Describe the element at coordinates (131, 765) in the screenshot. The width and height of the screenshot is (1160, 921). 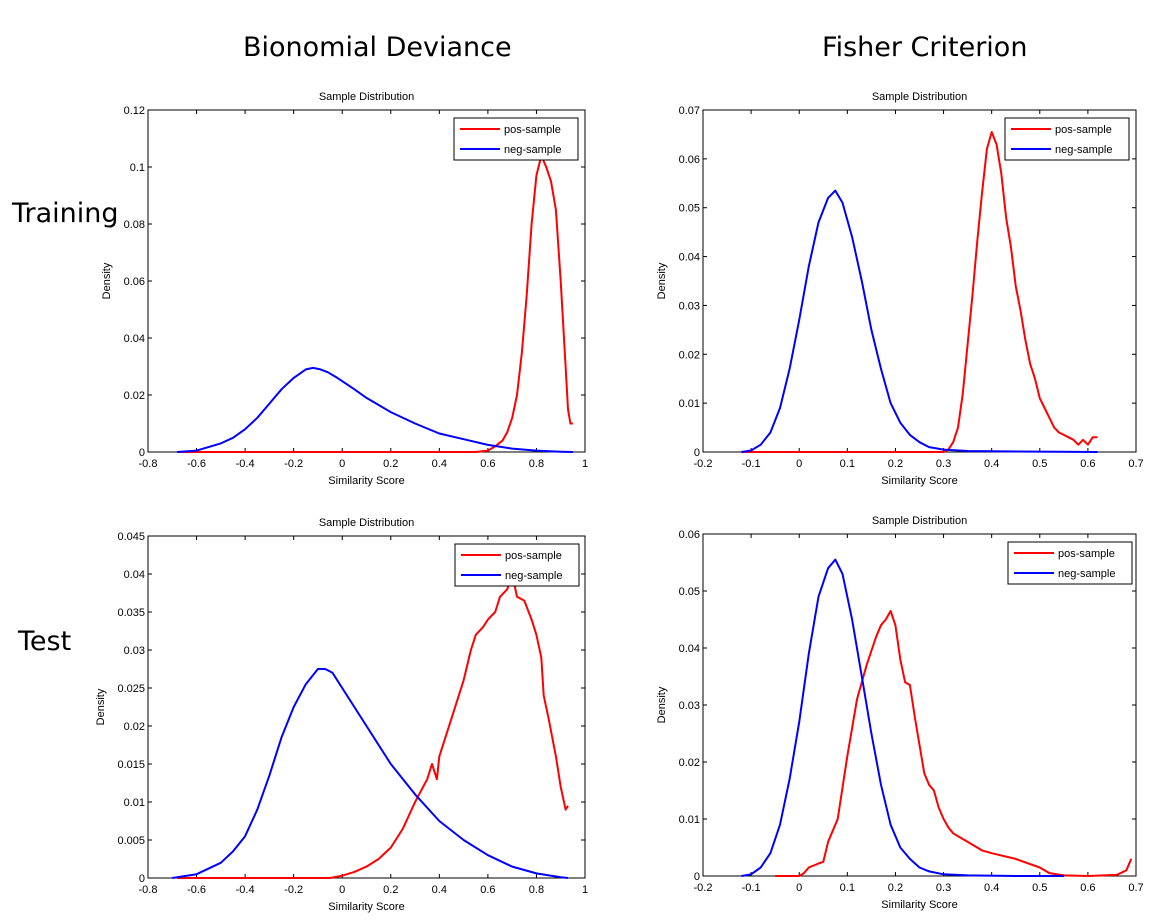
I see `y-tick-label: 0.015` at that location.